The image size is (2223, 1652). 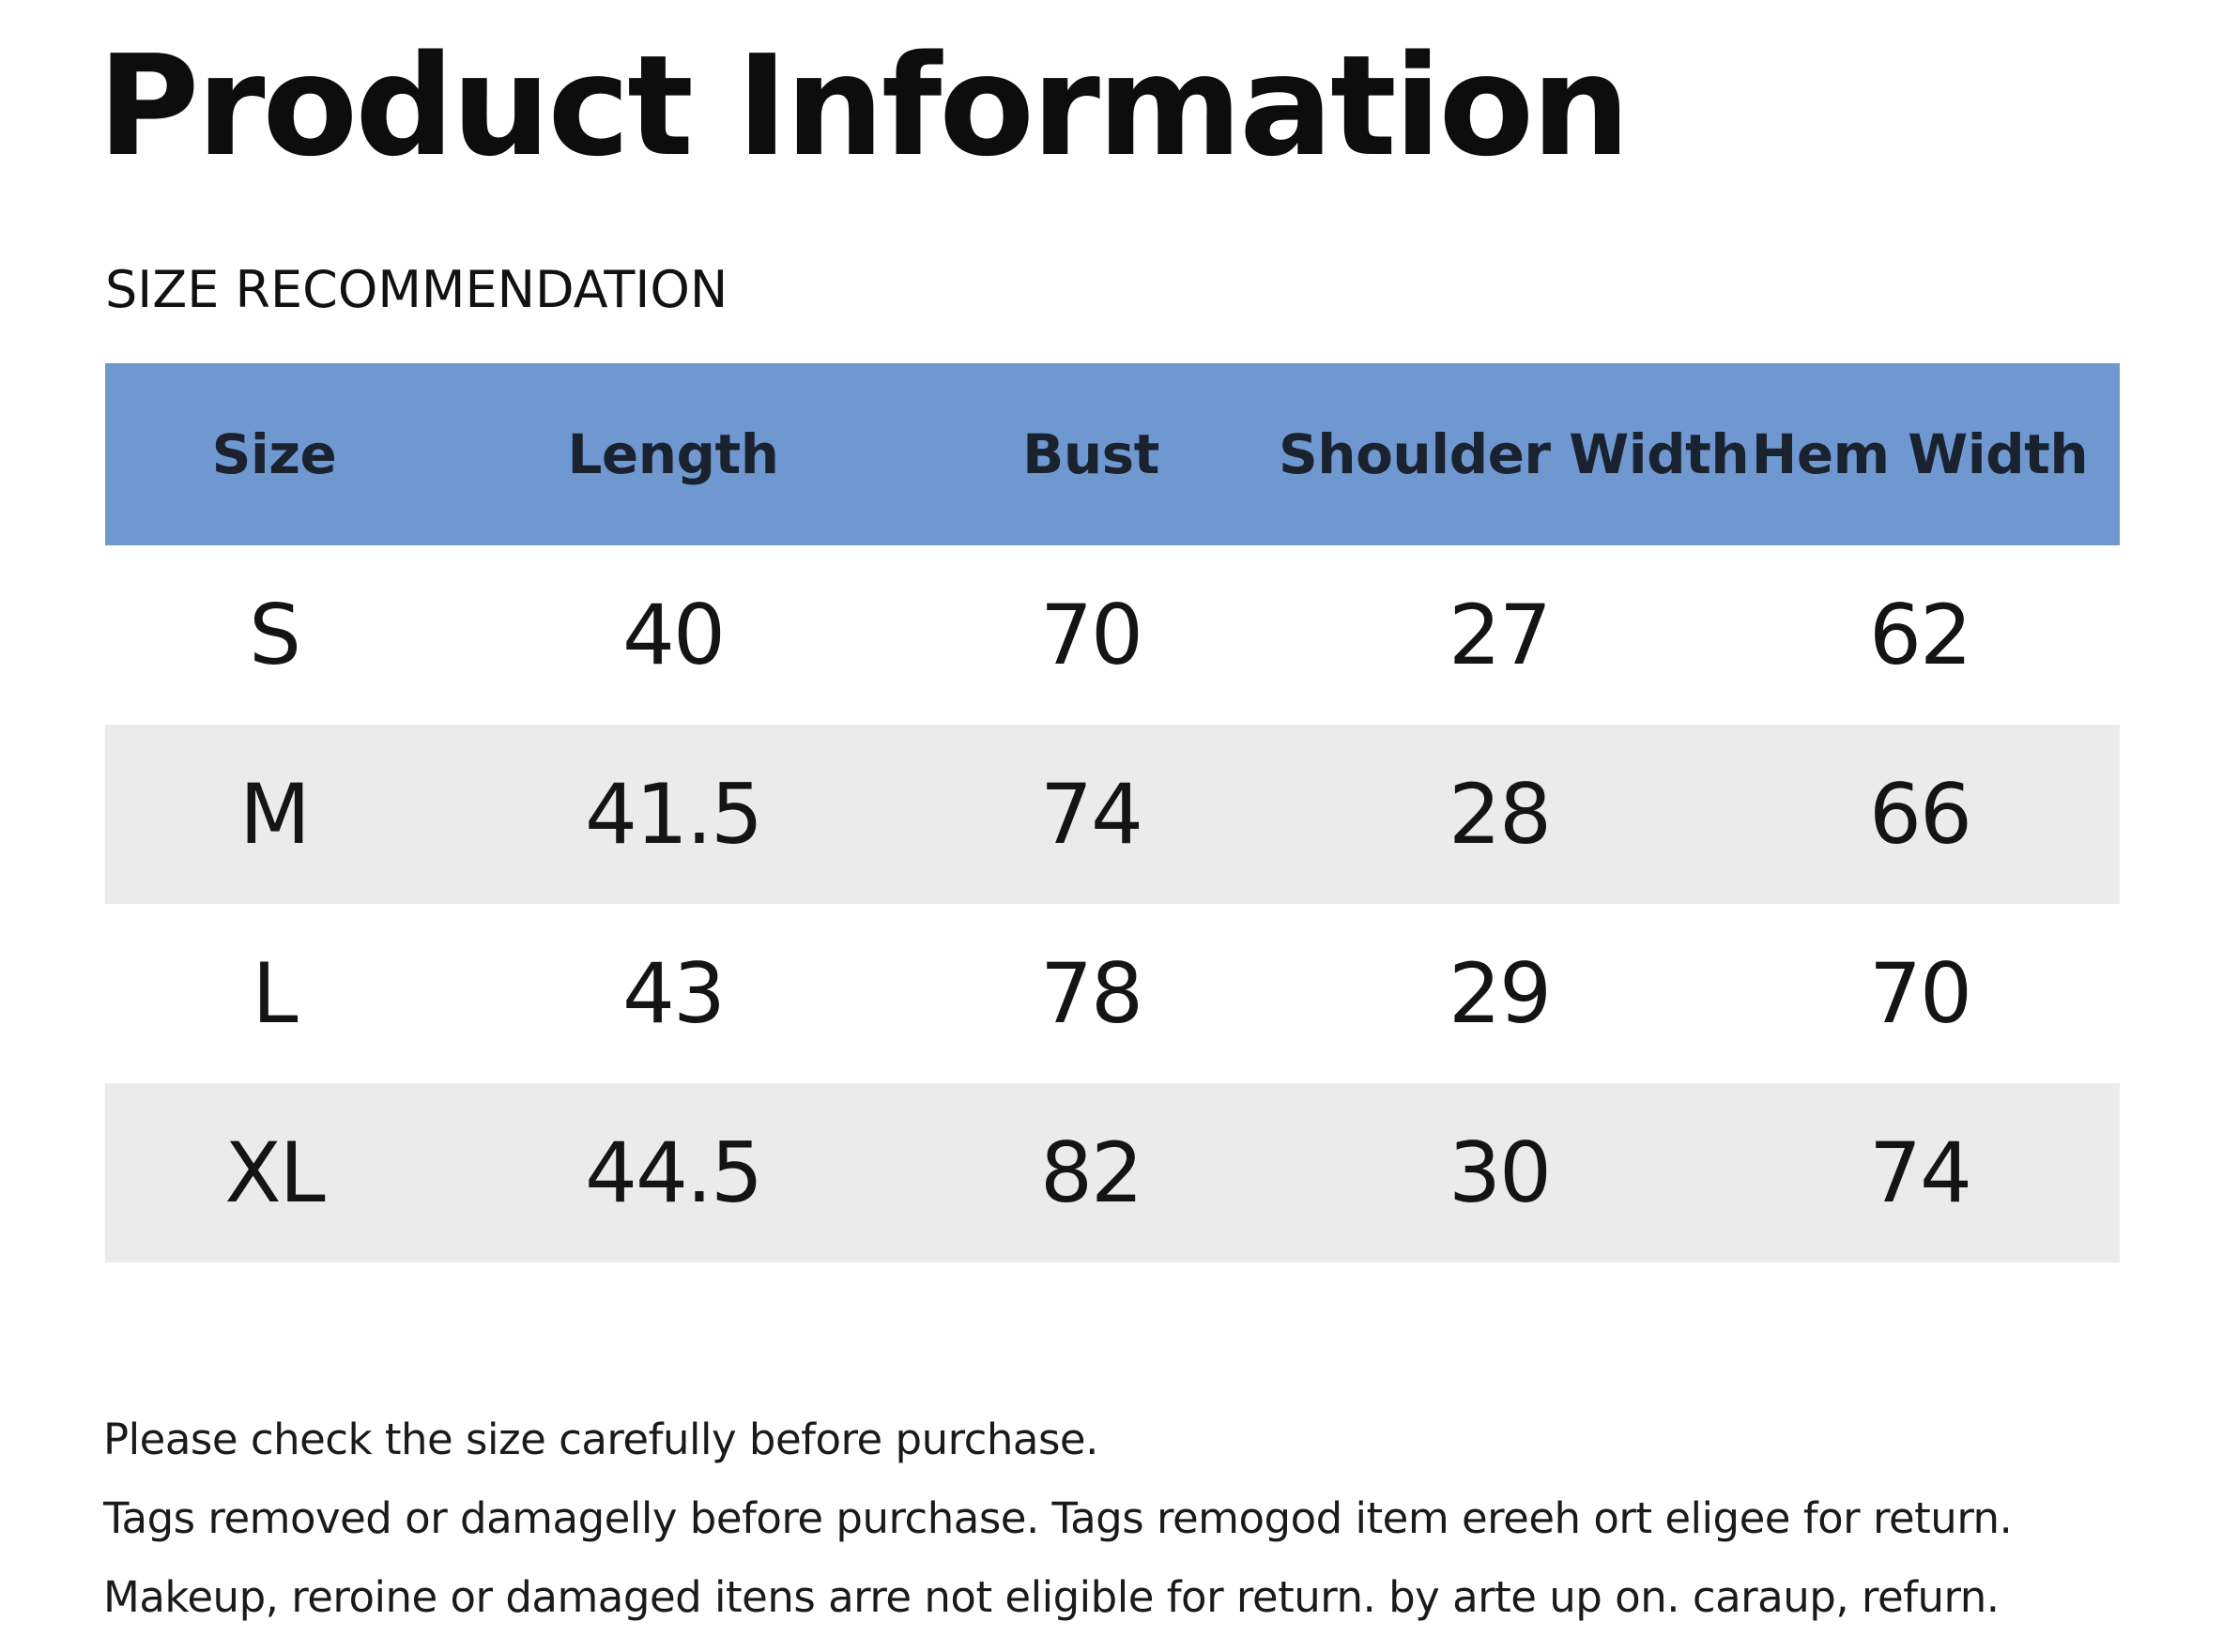 I want to click on table-row: M 41.5 74 28 66, so click(x=1112, y=814).